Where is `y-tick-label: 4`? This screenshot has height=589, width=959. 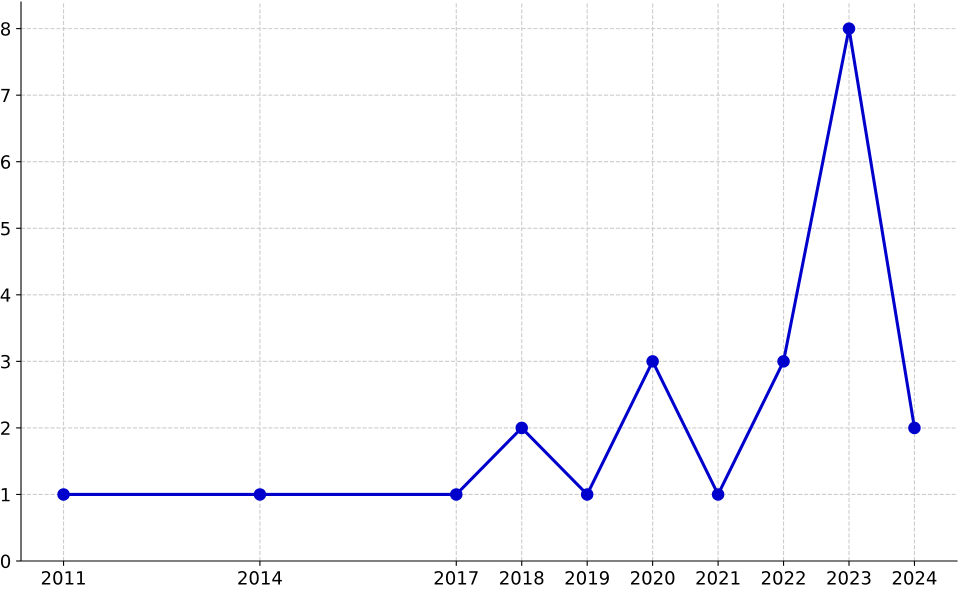
y-tick-label: 4 is located at coordinates (5, 295).